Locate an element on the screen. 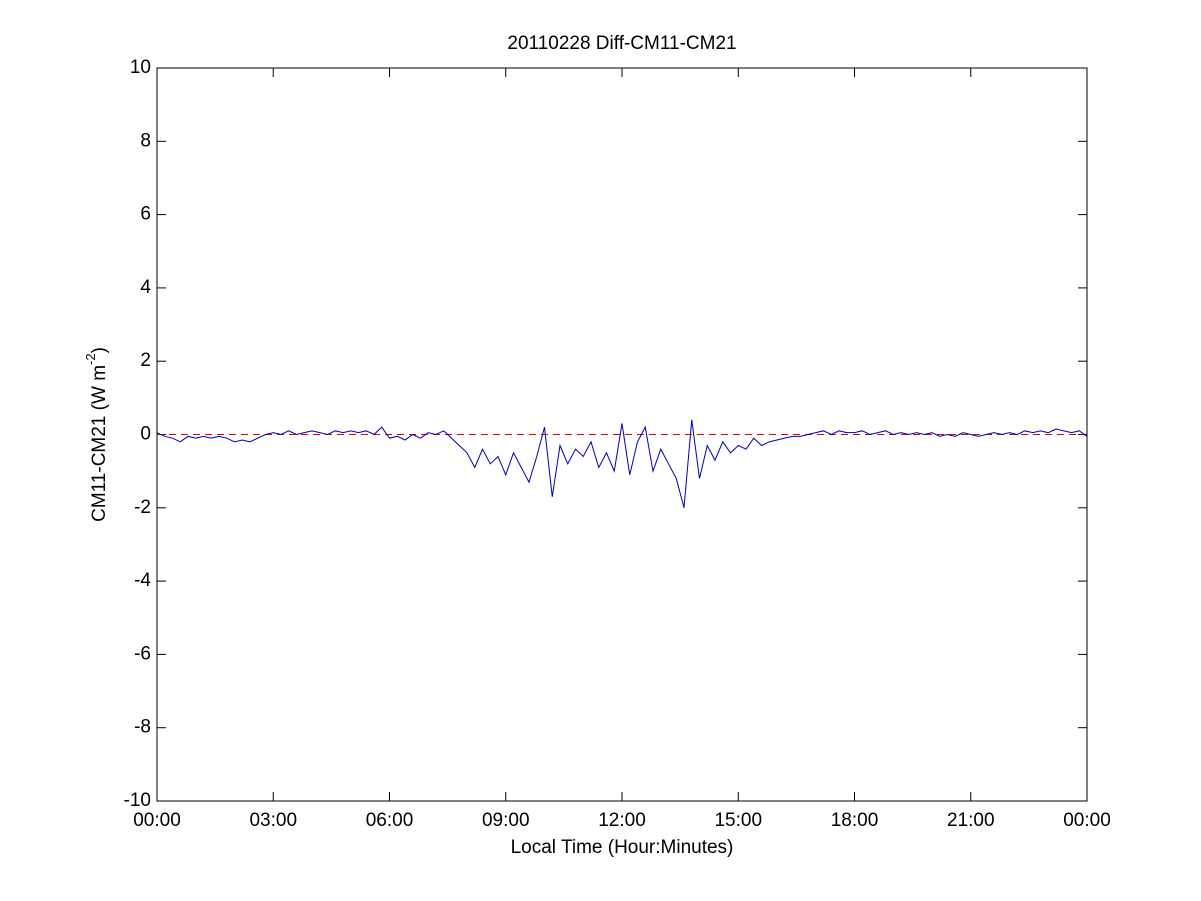  y-label-superscript: -2 is located at coordinates (90, 359).